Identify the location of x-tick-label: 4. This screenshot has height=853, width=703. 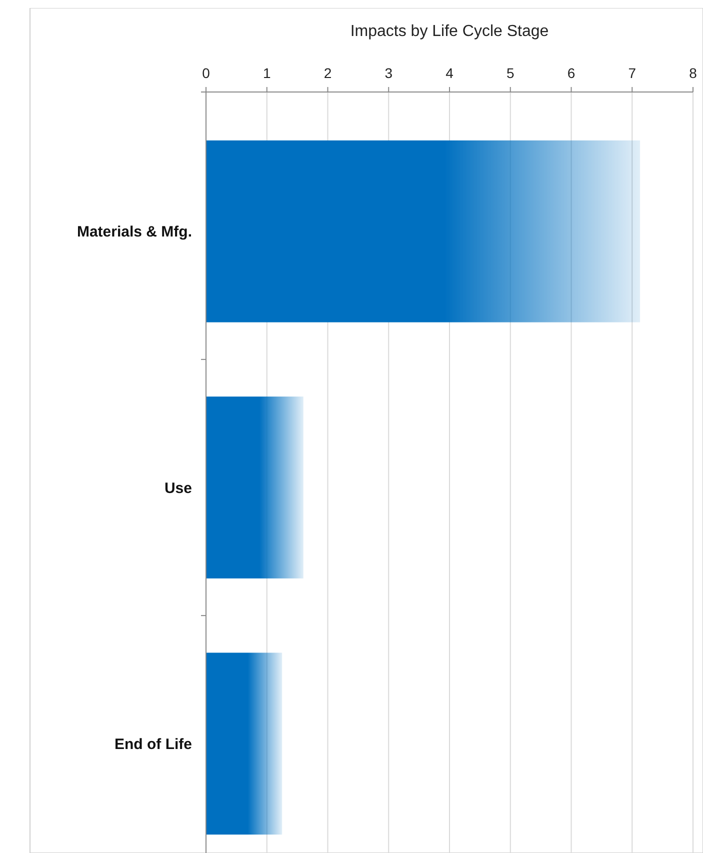
(450, 73).